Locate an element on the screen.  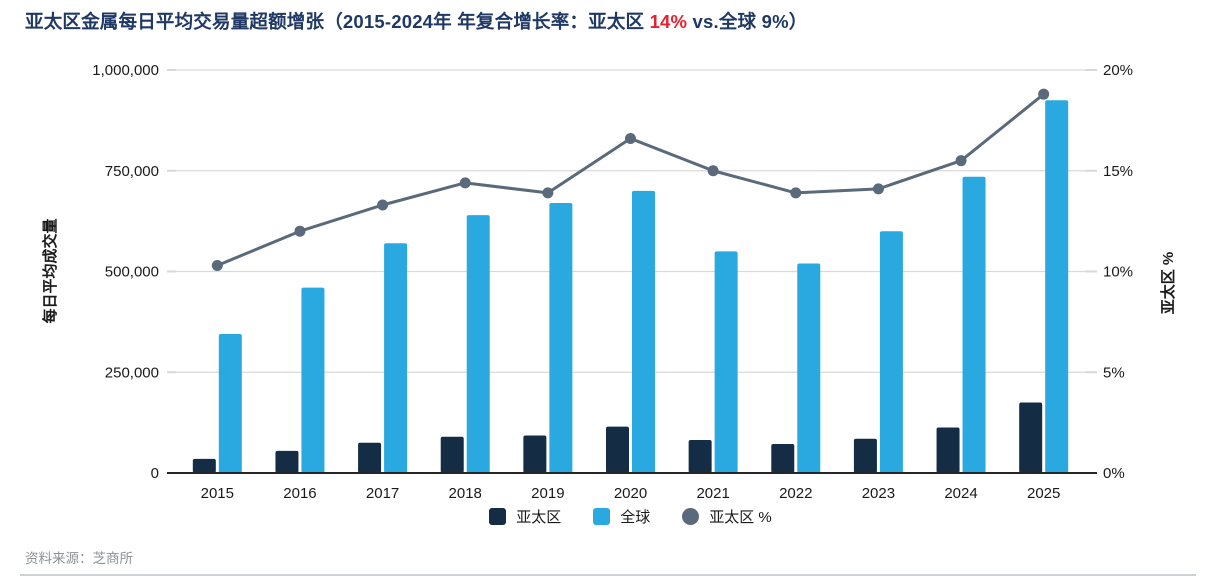
legend-label-global: 全球 is located at coordinates (635, 517).